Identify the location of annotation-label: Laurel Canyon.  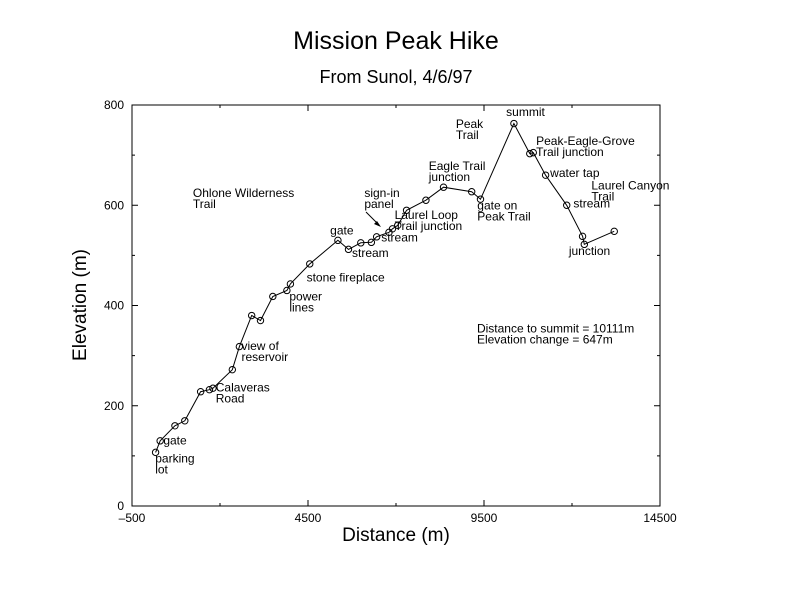
(630, 186).